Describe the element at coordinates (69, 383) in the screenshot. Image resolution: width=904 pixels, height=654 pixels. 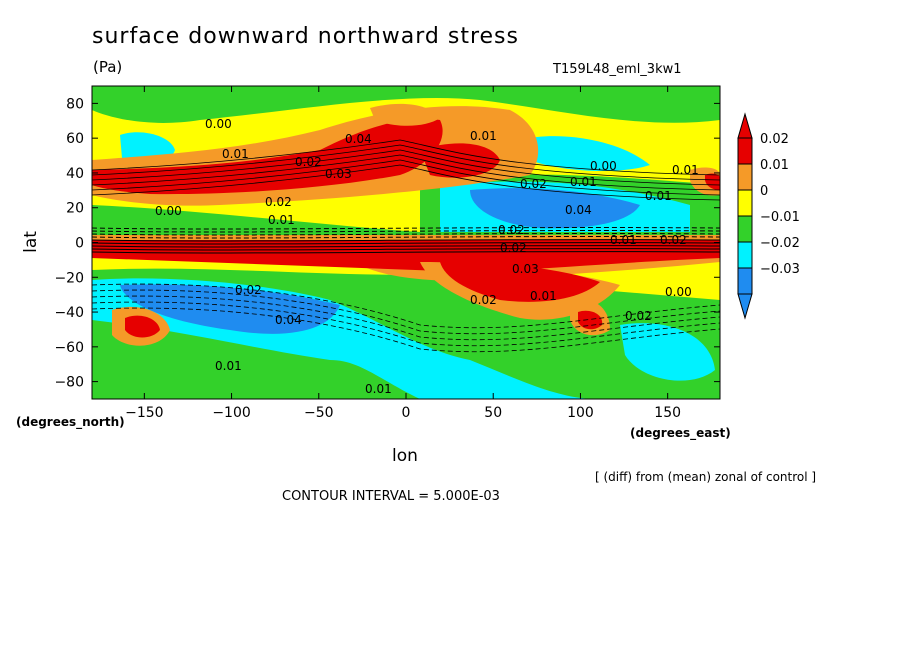
I see `y-tick-label: −80` at that location.